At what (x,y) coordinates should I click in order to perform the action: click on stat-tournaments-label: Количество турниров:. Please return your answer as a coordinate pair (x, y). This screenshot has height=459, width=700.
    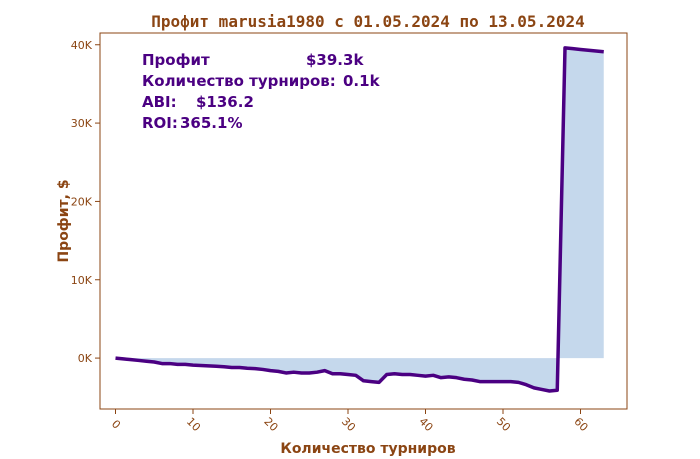
    Looking at the image, I should click on (239, 81).